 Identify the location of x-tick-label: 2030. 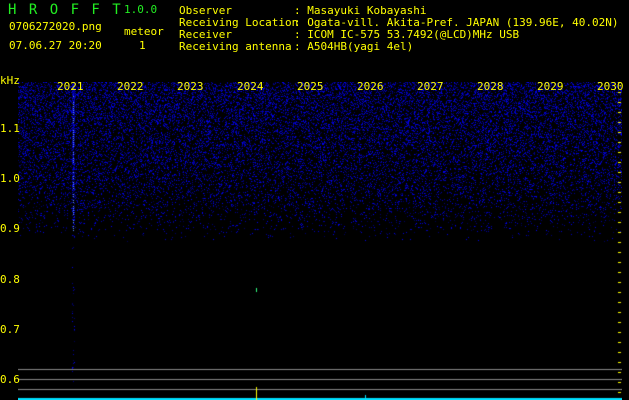
(610, 86).